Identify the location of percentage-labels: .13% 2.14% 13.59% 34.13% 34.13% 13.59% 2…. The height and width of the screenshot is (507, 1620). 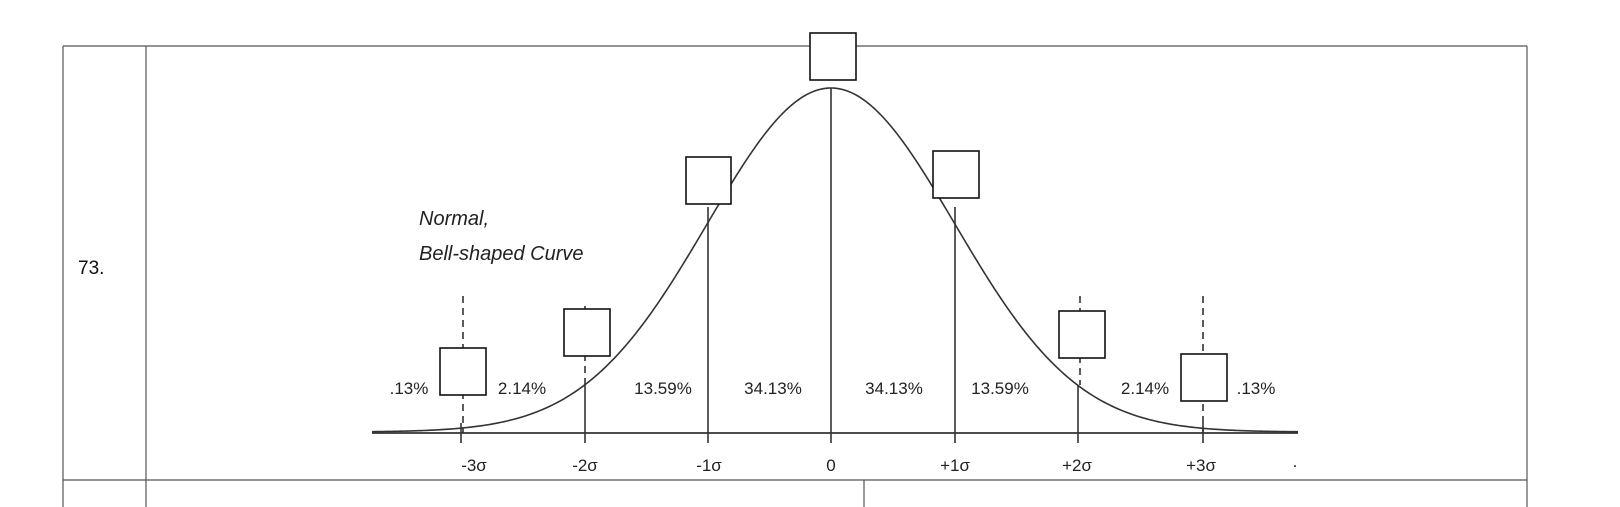
(833, 388).